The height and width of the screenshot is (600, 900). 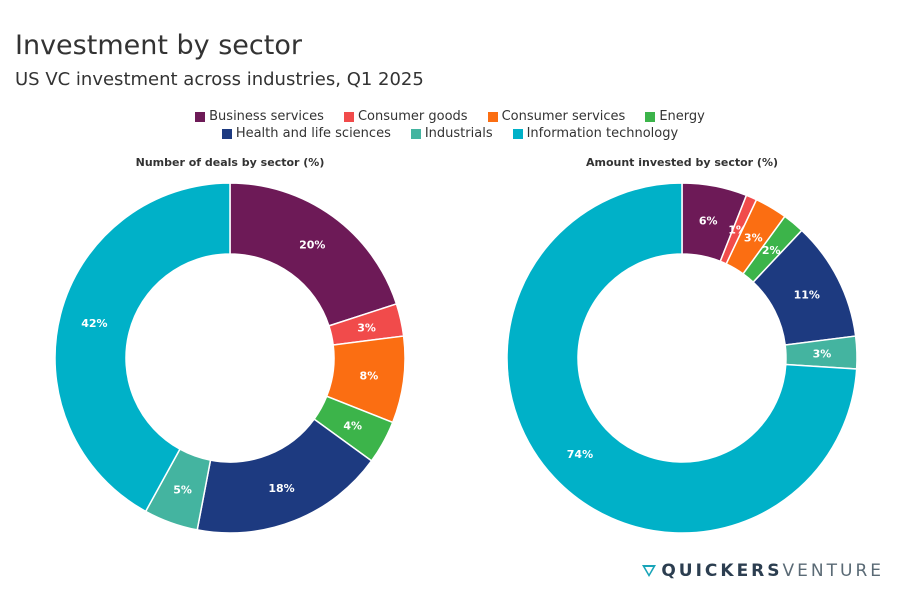 What do you see at coordinates (833, 571) in the screenshot?
I see `brand-name-part2: VENTURE` at bounding box center [833, 571].